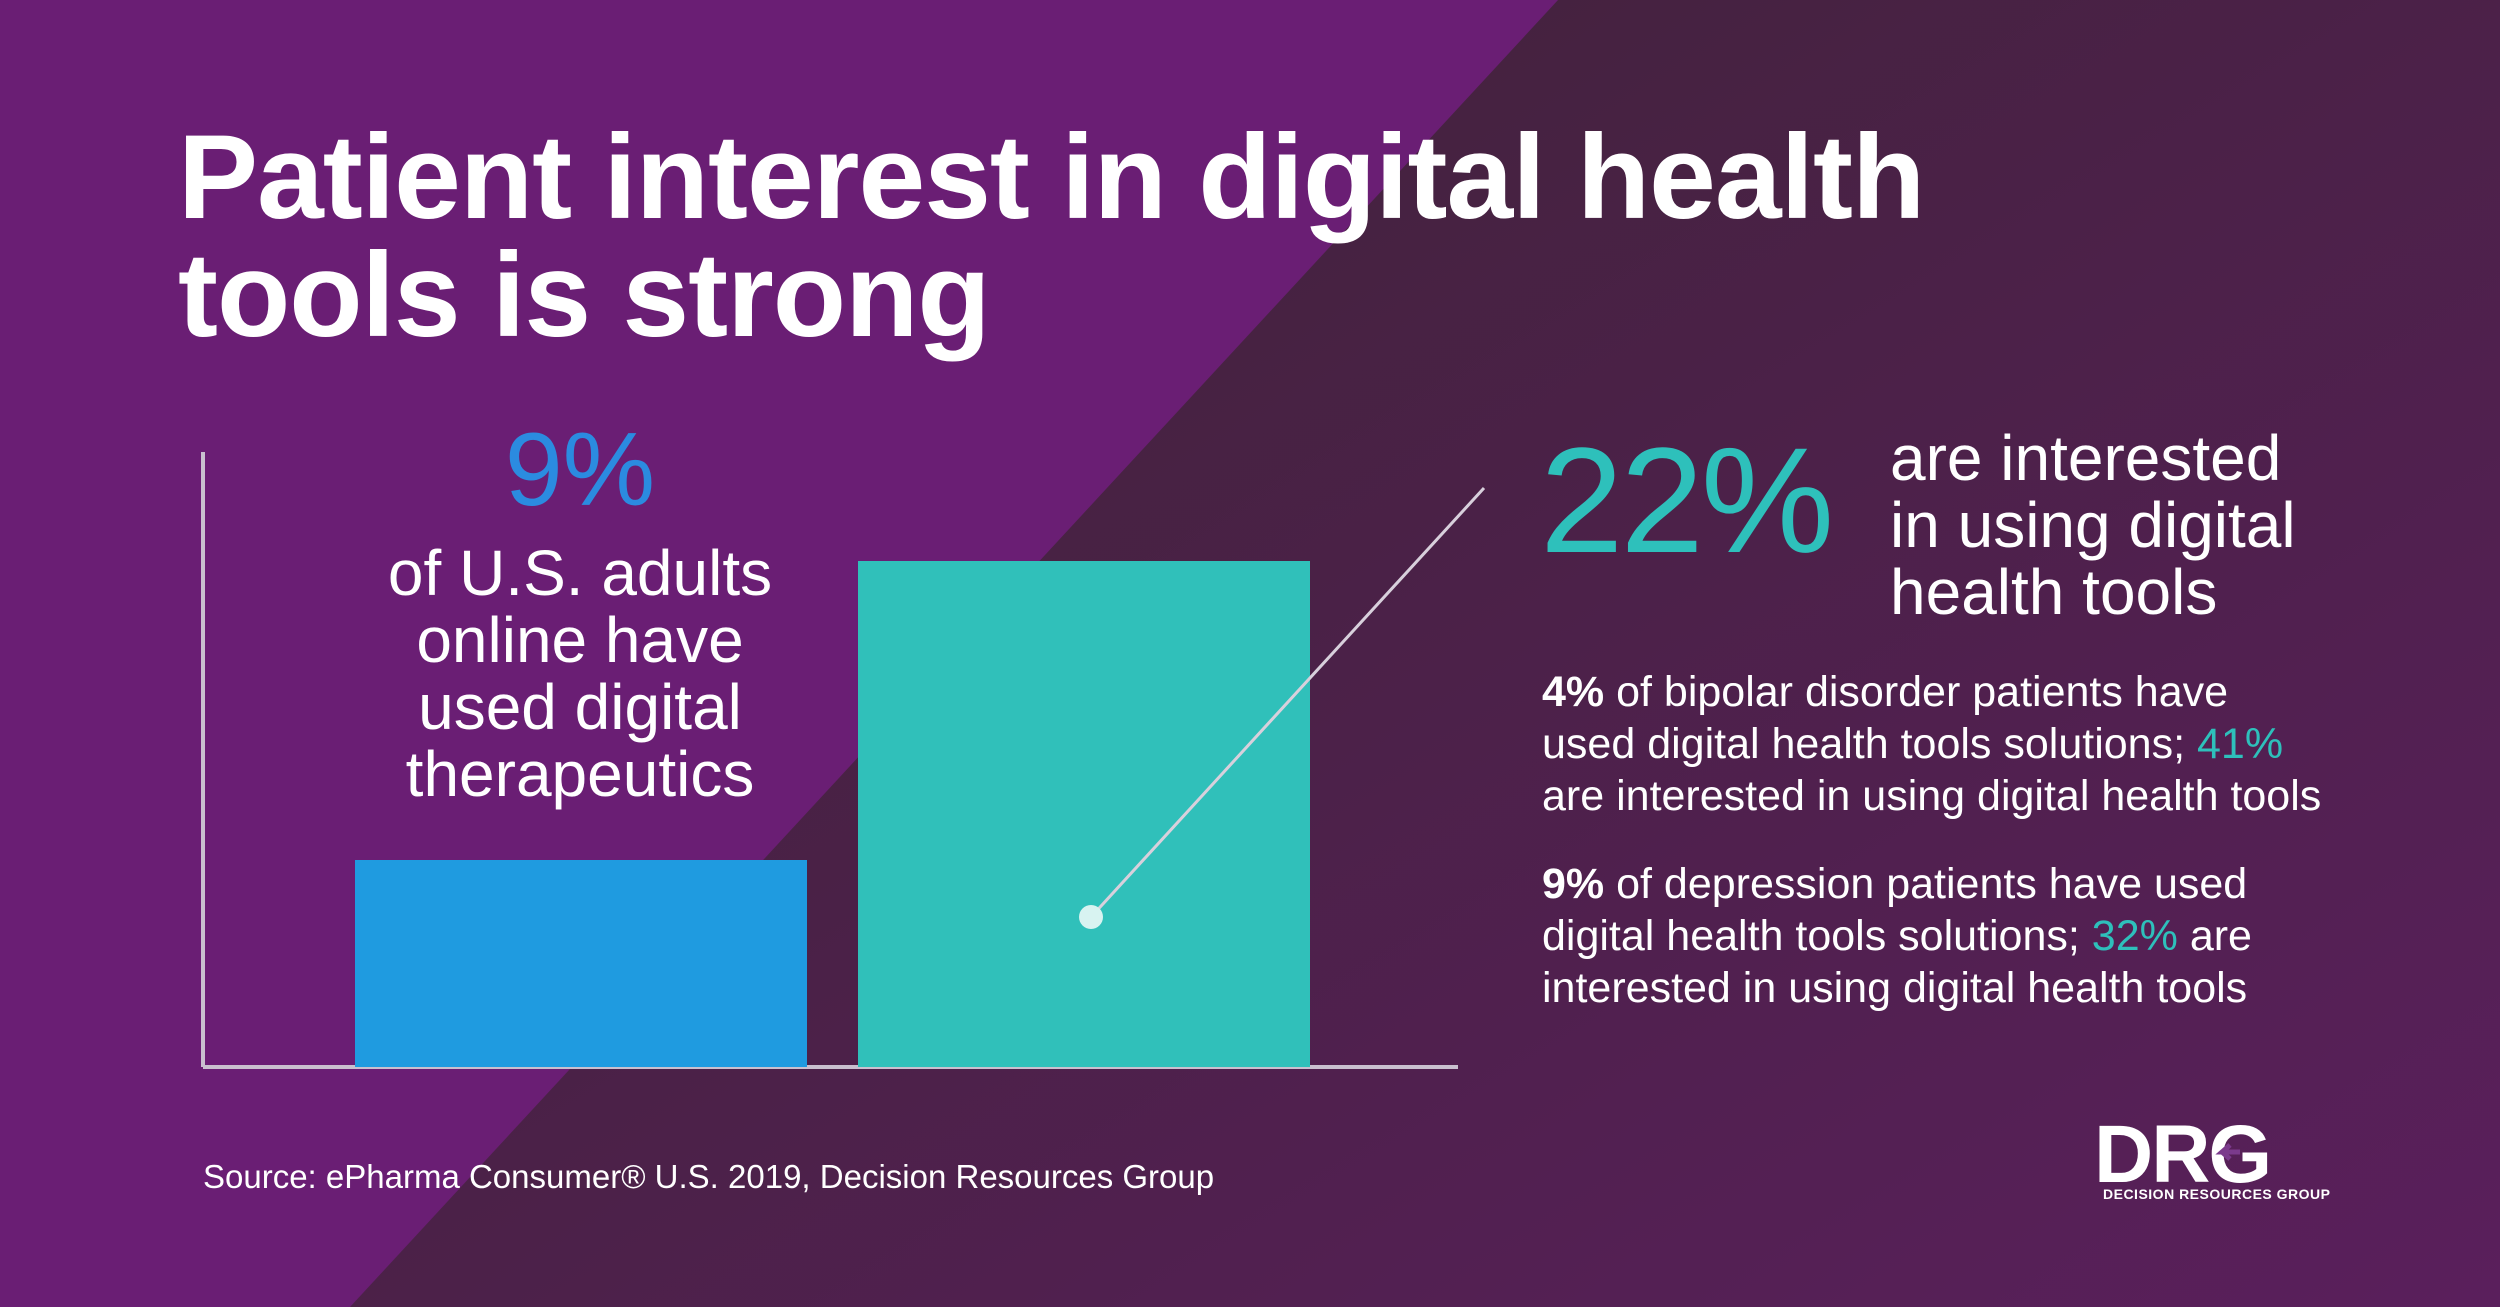 This screenshot has height=1307, width=2500. What do you see at coordinates (1573, 884) in the screenshot?
I see `stat-bold-value: 9%` at bounding box center [1573, 884].